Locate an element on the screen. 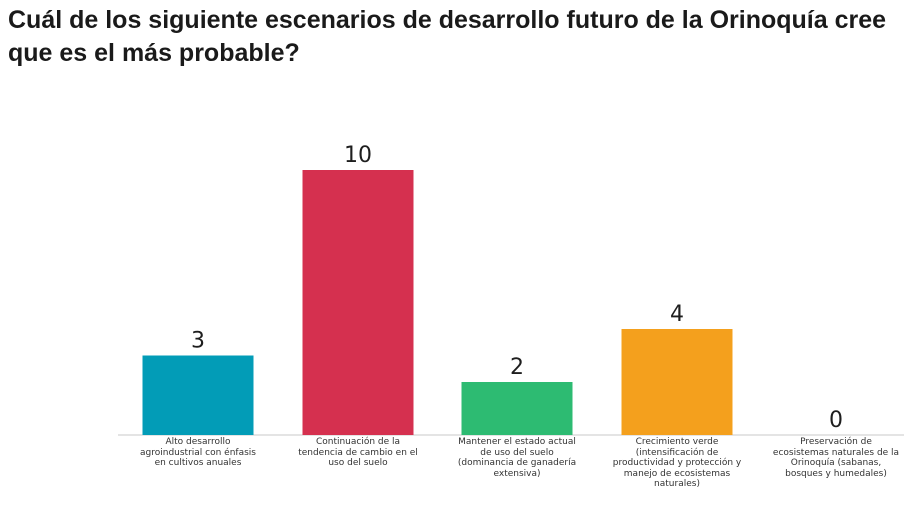 This screenshot has width=904, height=508. value-label-1: 3 is located at coordinates (198, 341).